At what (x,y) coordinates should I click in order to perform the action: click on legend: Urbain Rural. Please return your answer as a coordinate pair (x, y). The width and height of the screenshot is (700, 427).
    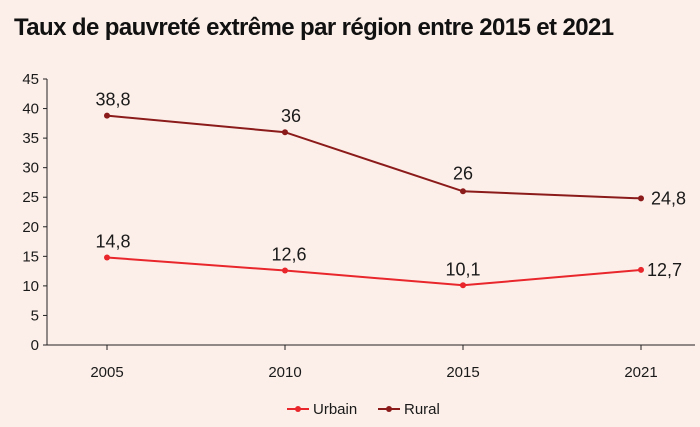
    Looking at the image, I should click on (363, 409).